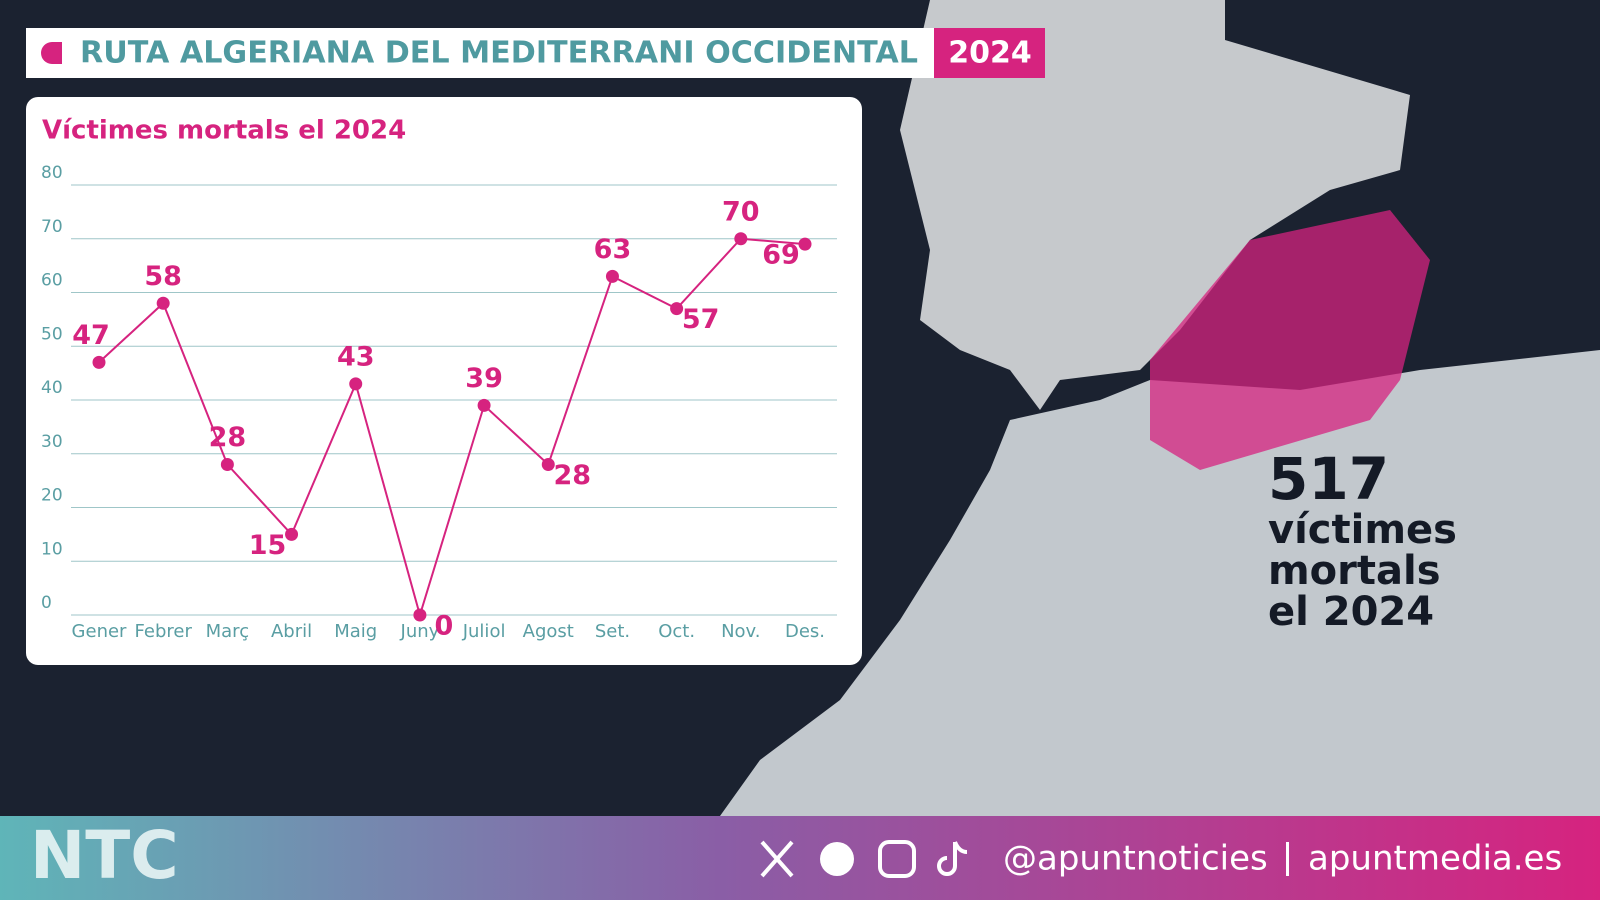 The width and height of the screenshot is (1600, 900). What do you see at coordinates (51, 53) in the screenshot?
I see `title-icon` at bounding box center [51, 53].